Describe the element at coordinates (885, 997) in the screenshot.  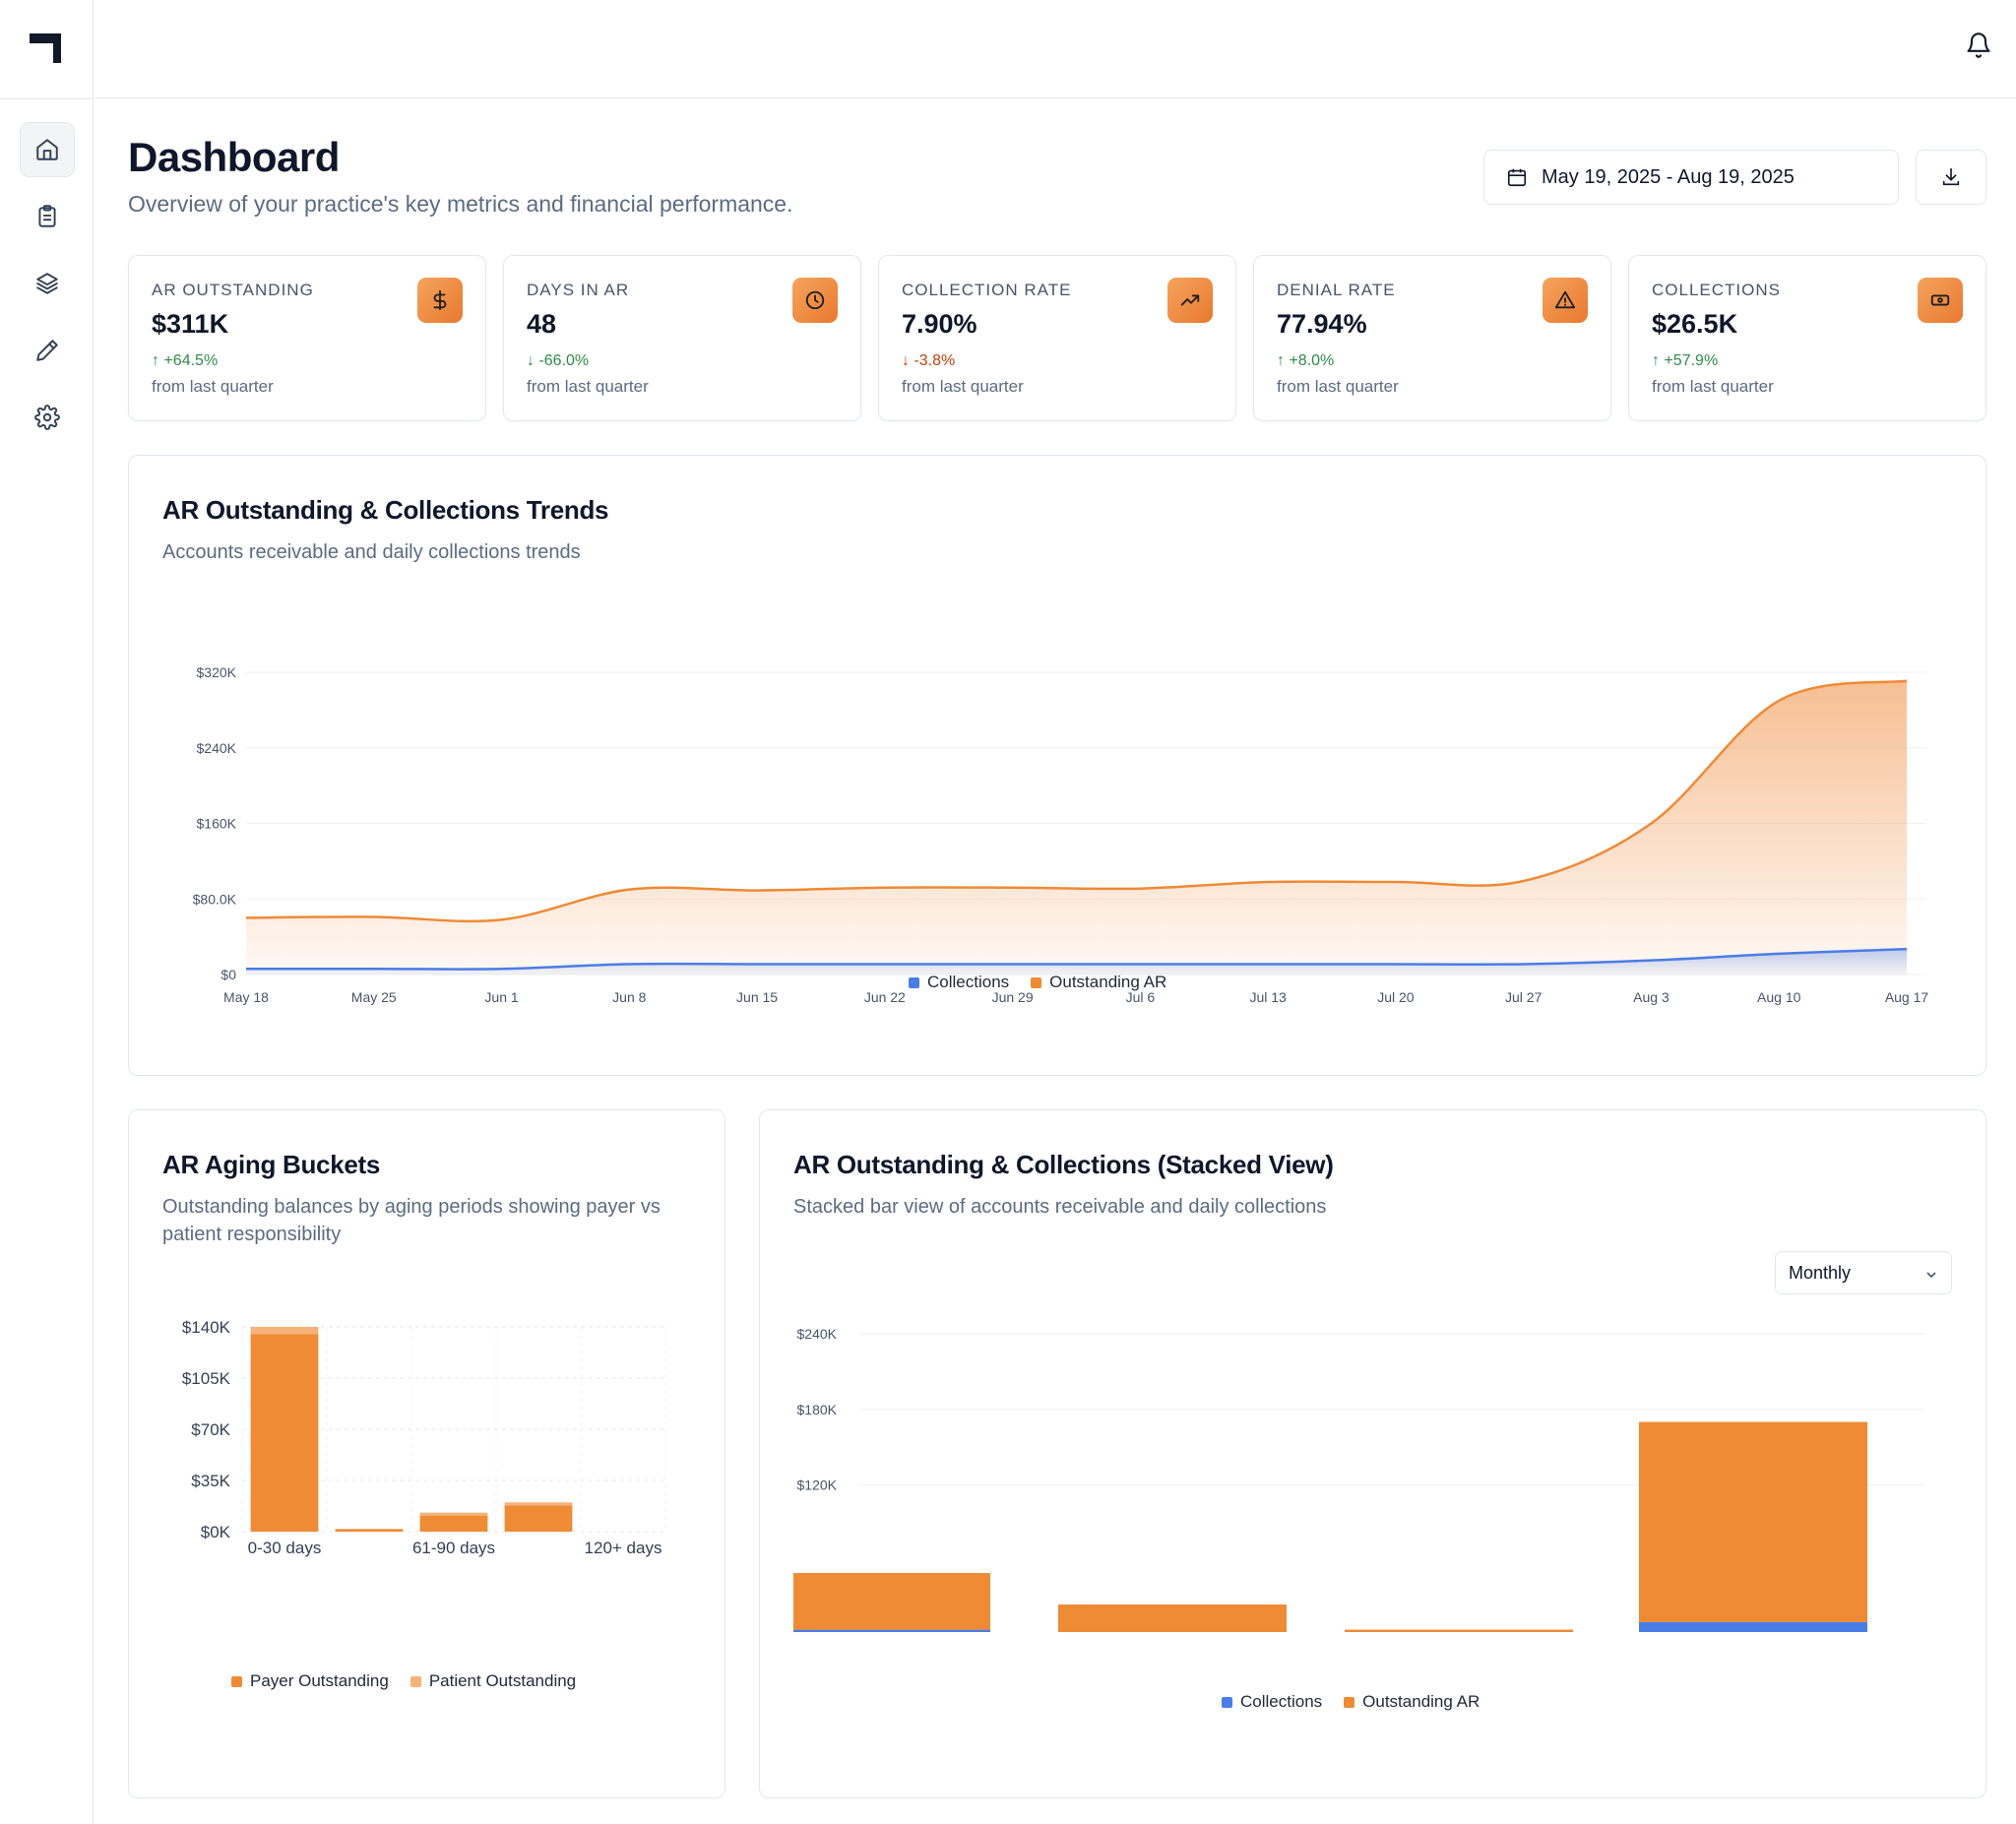
I see `x-tick-label: Jun 22` at that location.